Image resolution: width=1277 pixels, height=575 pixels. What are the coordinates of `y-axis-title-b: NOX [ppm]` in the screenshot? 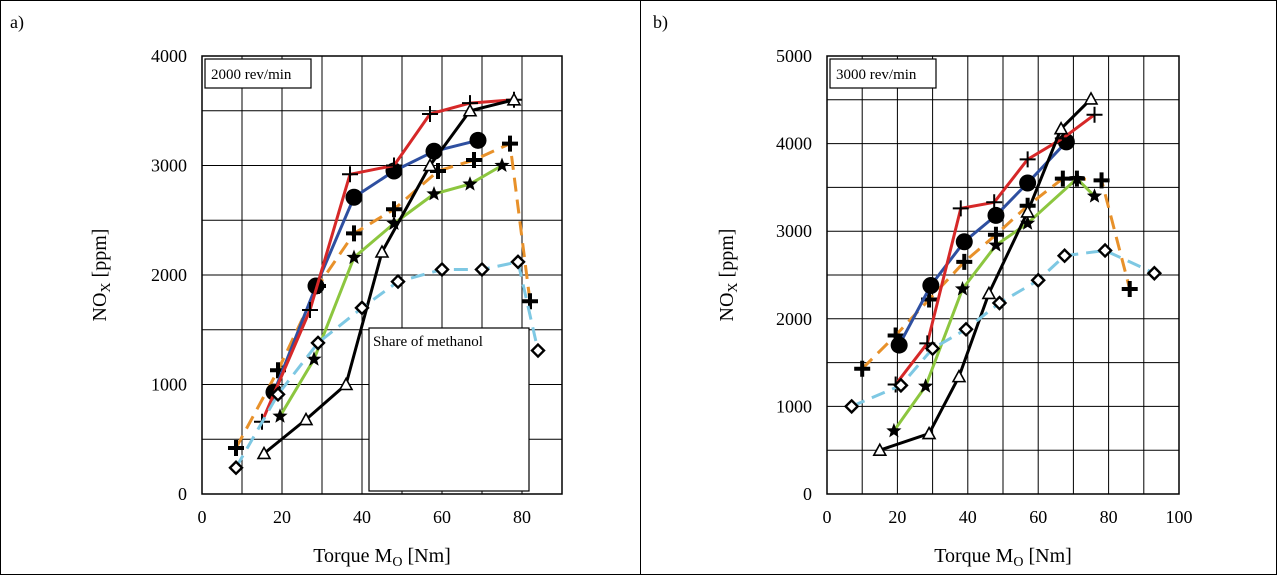 It's located at (728, 275).